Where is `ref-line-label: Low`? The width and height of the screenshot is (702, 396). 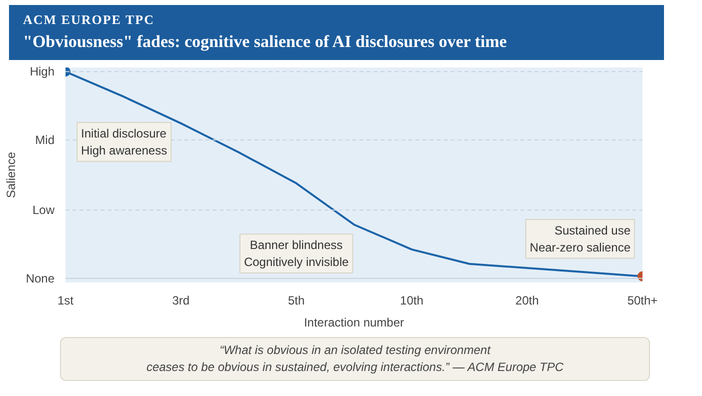
ref-line-label: Low is located at coordinates (43, 210).